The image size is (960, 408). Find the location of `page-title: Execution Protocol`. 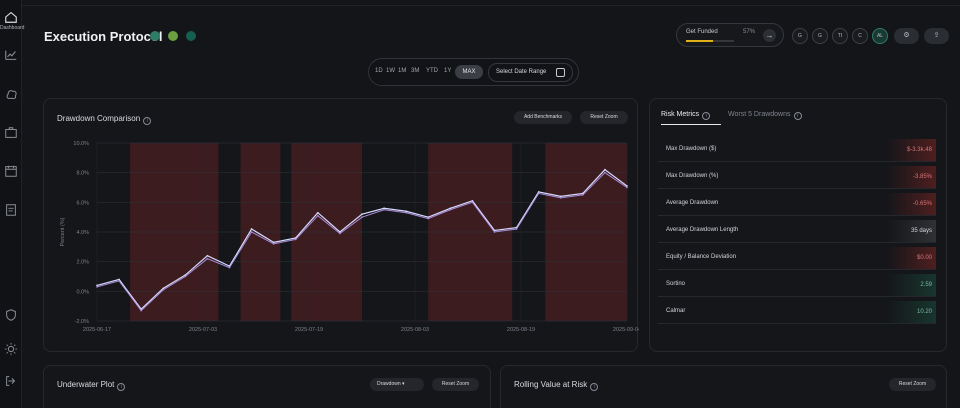

page-title: Execution Protocol is located at coordinates (103, 36).